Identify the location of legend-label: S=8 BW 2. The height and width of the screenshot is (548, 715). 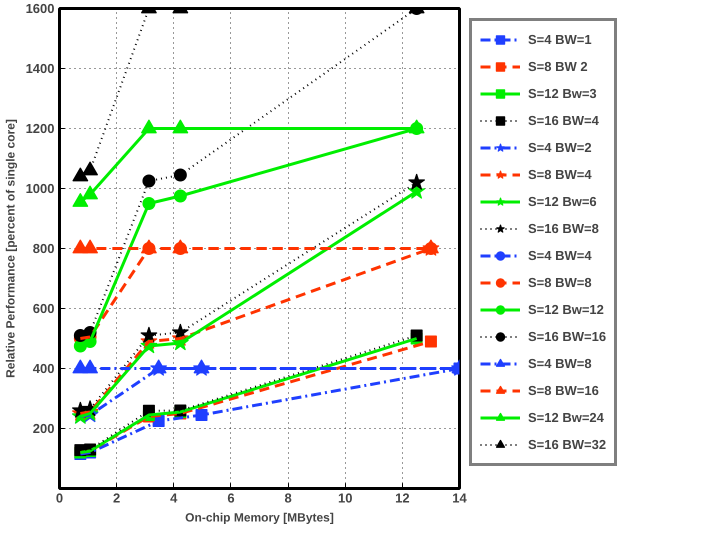
(558, 67).